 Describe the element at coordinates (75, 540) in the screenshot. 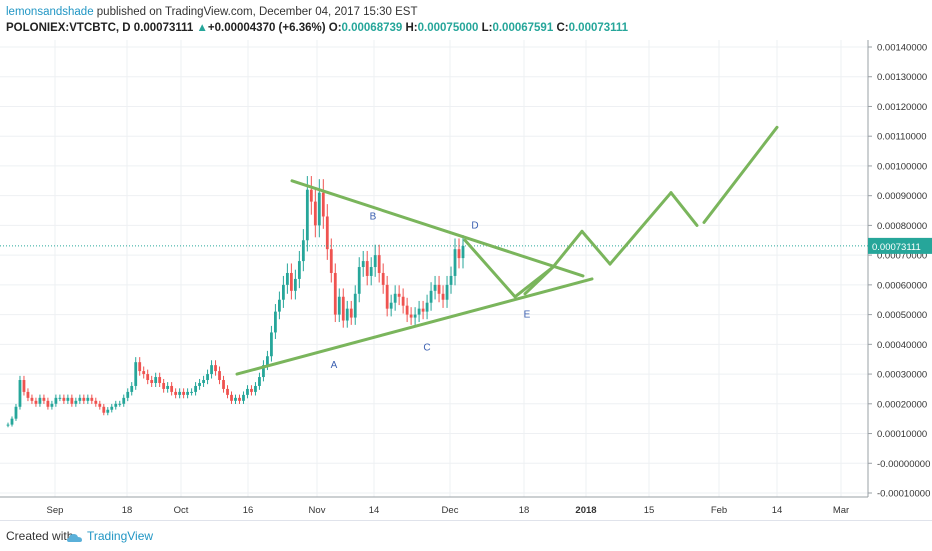

I see `tradingview-logo-icon` at that location.